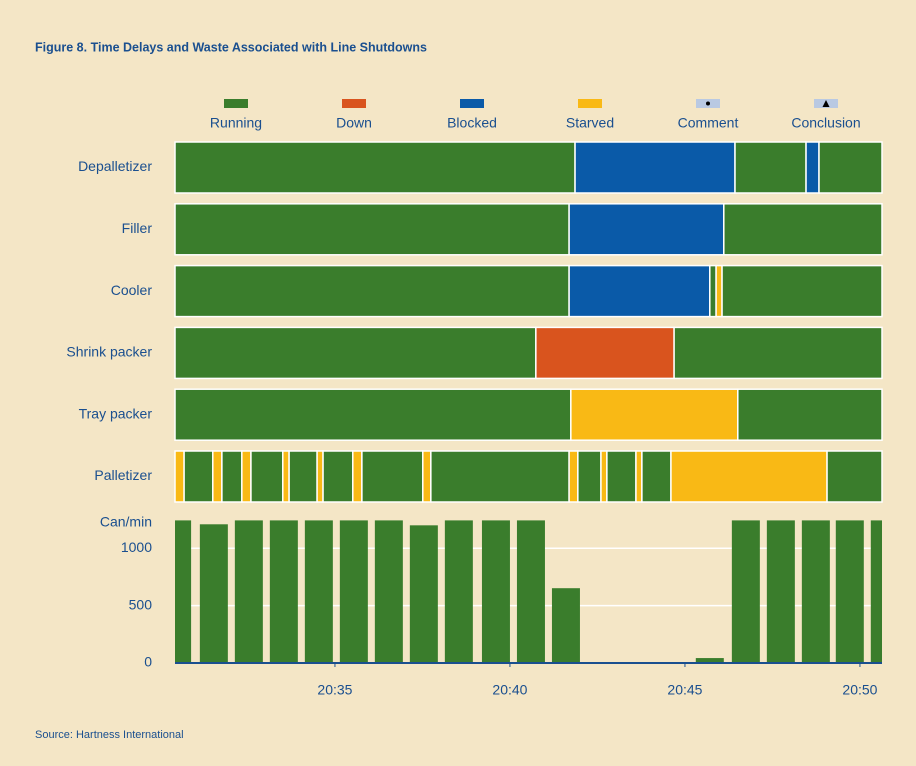 The image size is (916, 766). Describe the element at coordinates (859, 690) in the screenshot. I see `x-tick-label: 20:50` at that location.